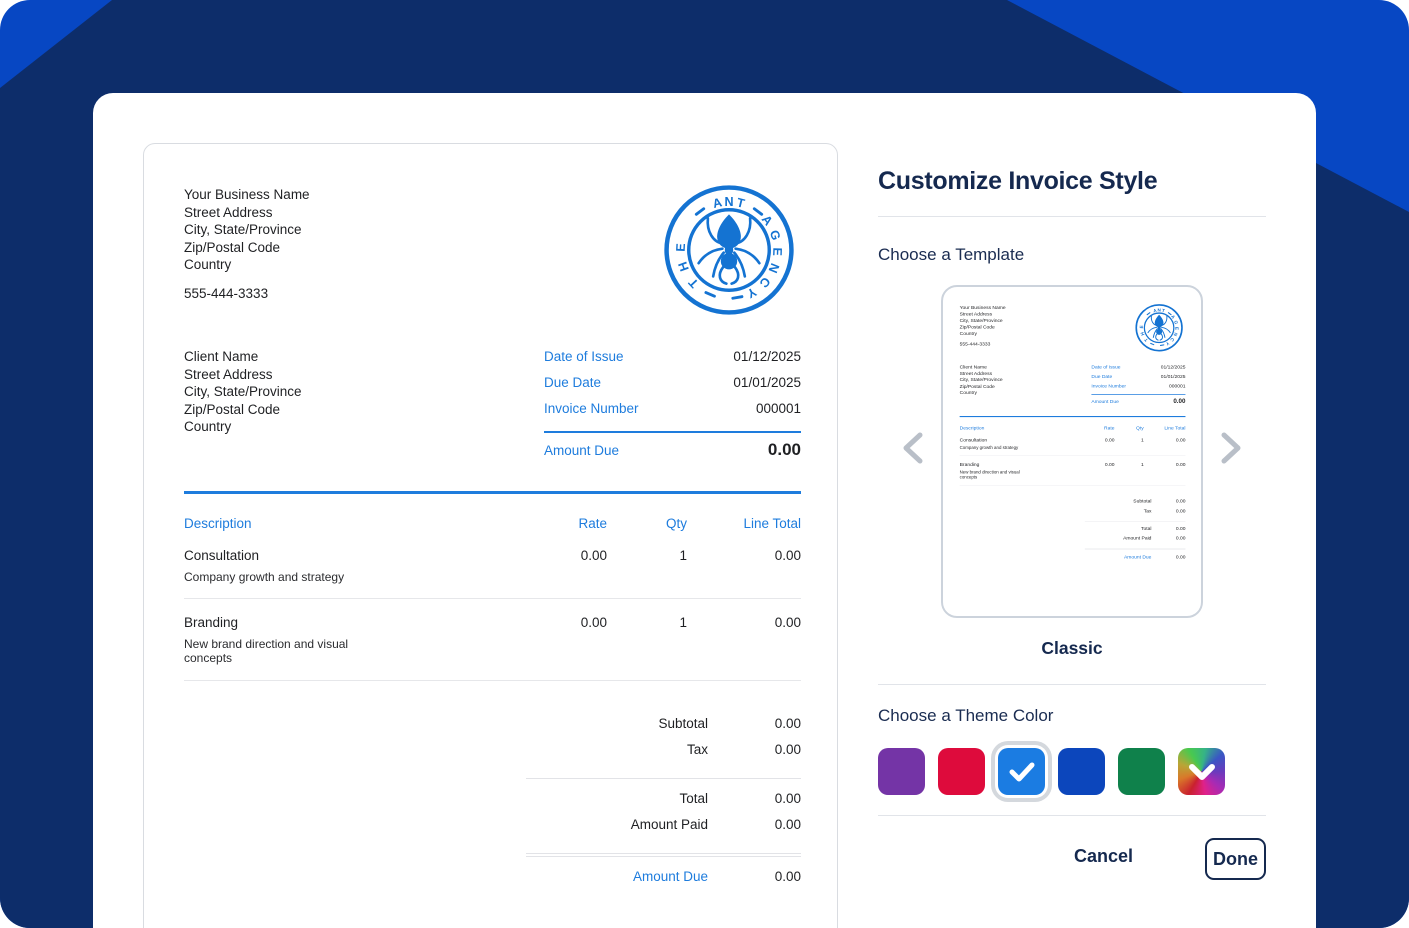 This screenshot has width=1409, height=928. Describe the element at coordinates (211, 622) in the screenshot. I see `item-name: Branding` at that location.